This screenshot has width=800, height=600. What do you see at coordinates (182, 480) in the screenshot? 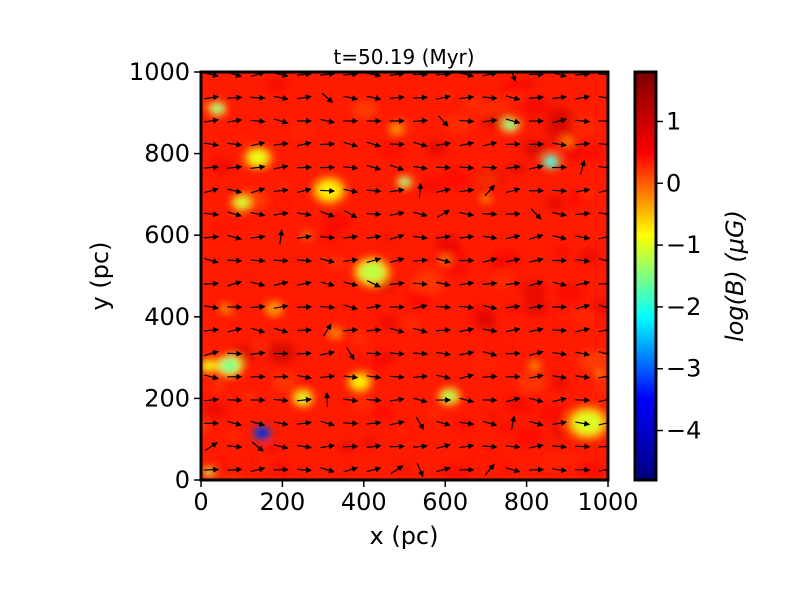
I see `y-tick-label: 0` at bounding box center [182, 480].